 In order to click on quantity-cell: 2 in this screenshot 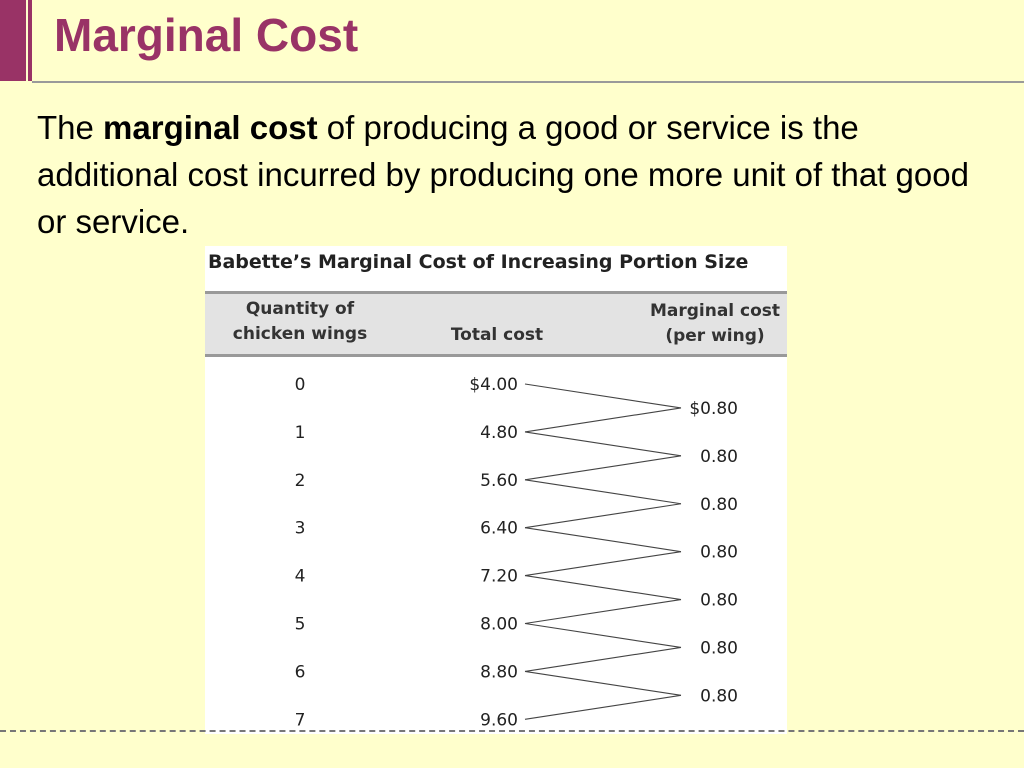, I will do `click(300, 481)`.